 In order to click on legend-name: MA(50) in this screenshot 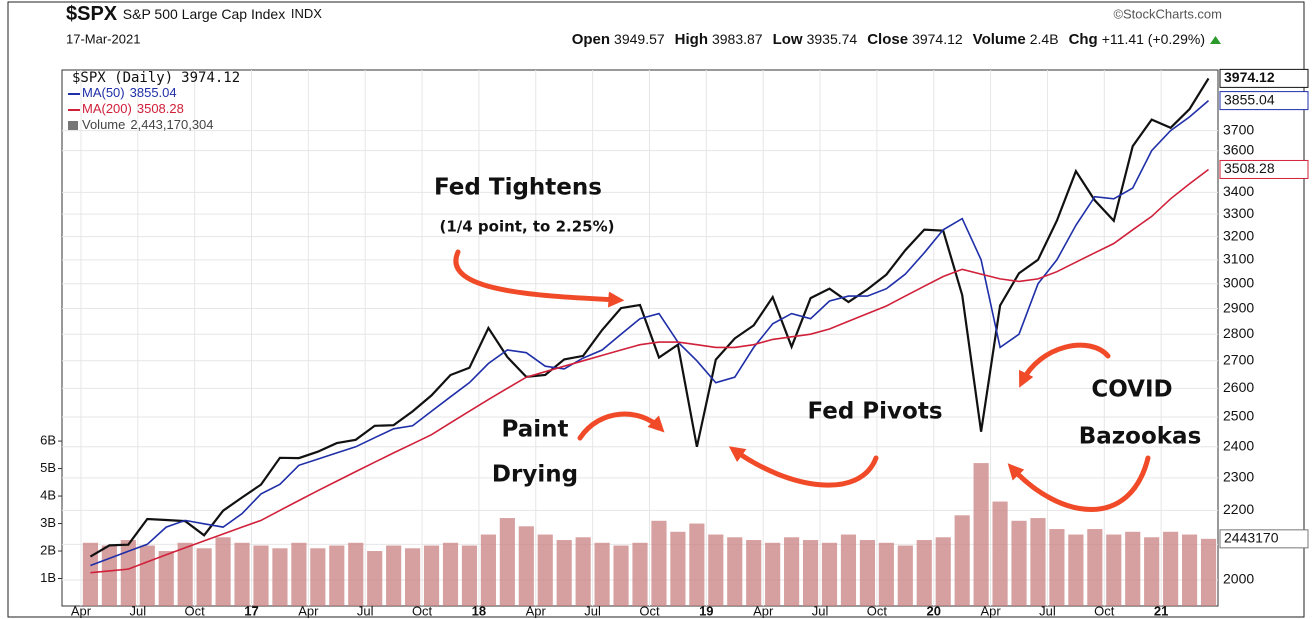, I will do `click(103, 92)`.